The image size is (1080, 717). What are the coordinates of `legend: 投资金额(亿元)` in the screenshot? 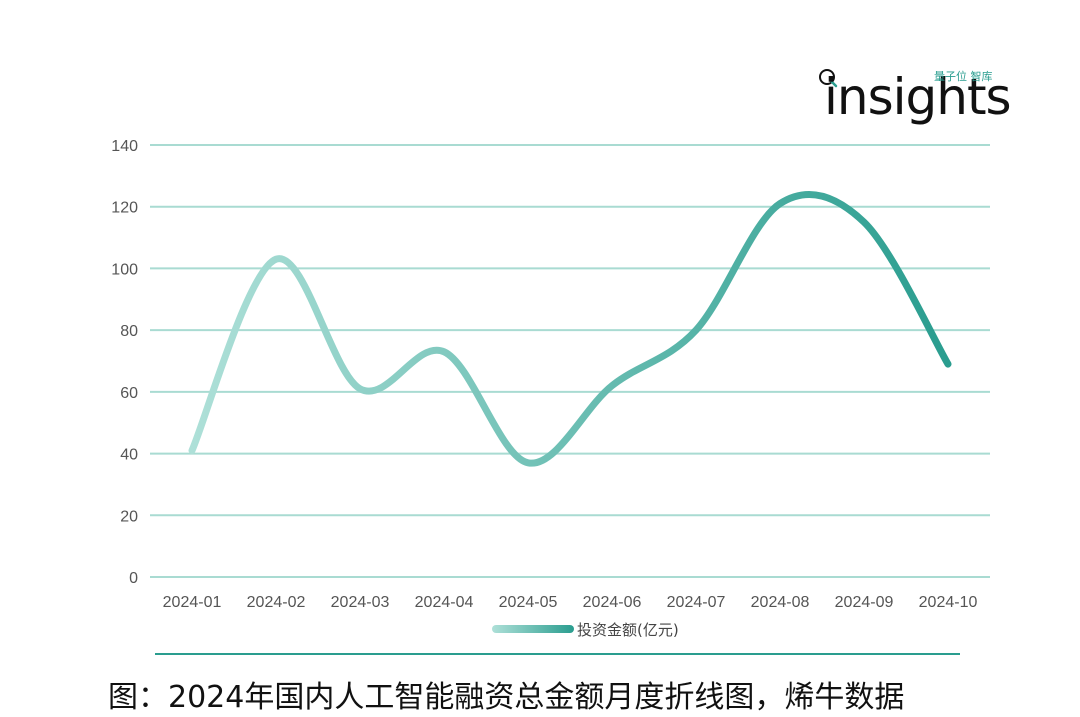 It's located at (585, 630).